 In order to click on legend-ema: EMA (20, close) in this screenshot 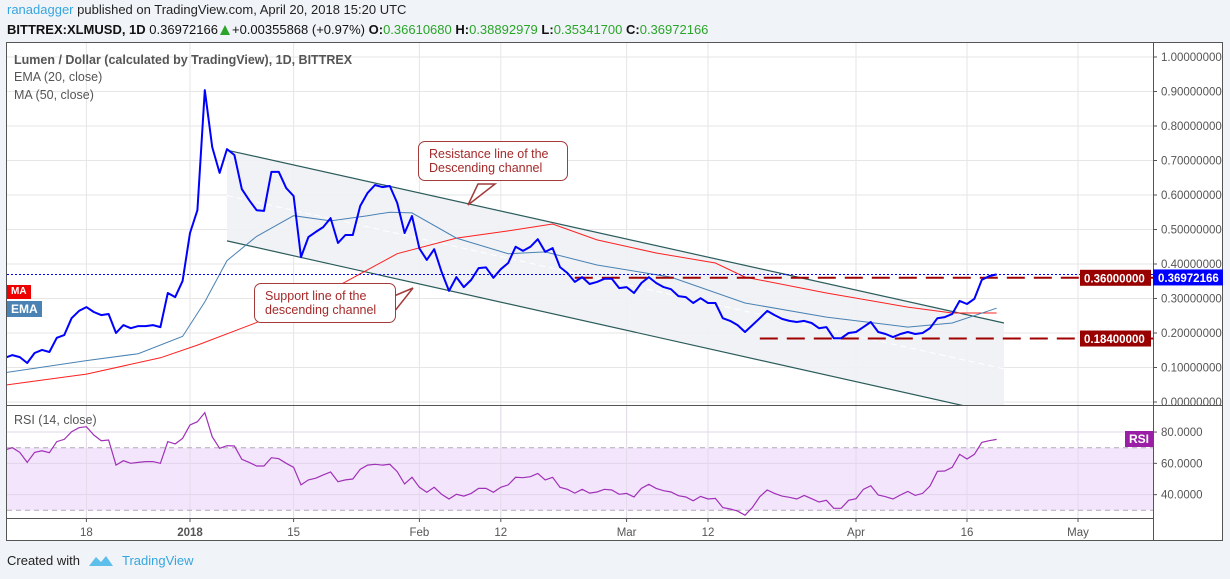, I will do `click(58, 77)`.